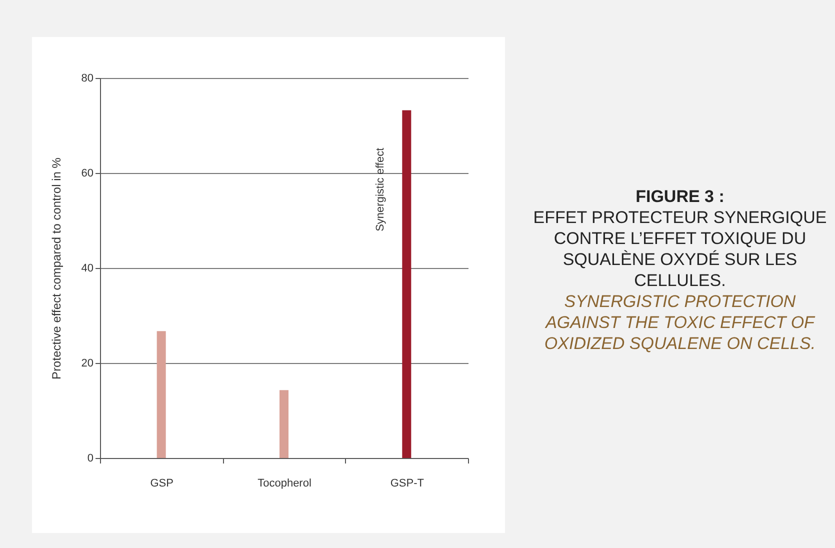  What do you see at coordinates (680, 249) in the screenshot?
I see `text: EFFET PROTECTEUR SYNERGIQUE CONTRE L’EFFET TOXIQUE DU SQUALÈNE OXYDÉ SUR LES CELLULES.` at bounding box center [680, 249].